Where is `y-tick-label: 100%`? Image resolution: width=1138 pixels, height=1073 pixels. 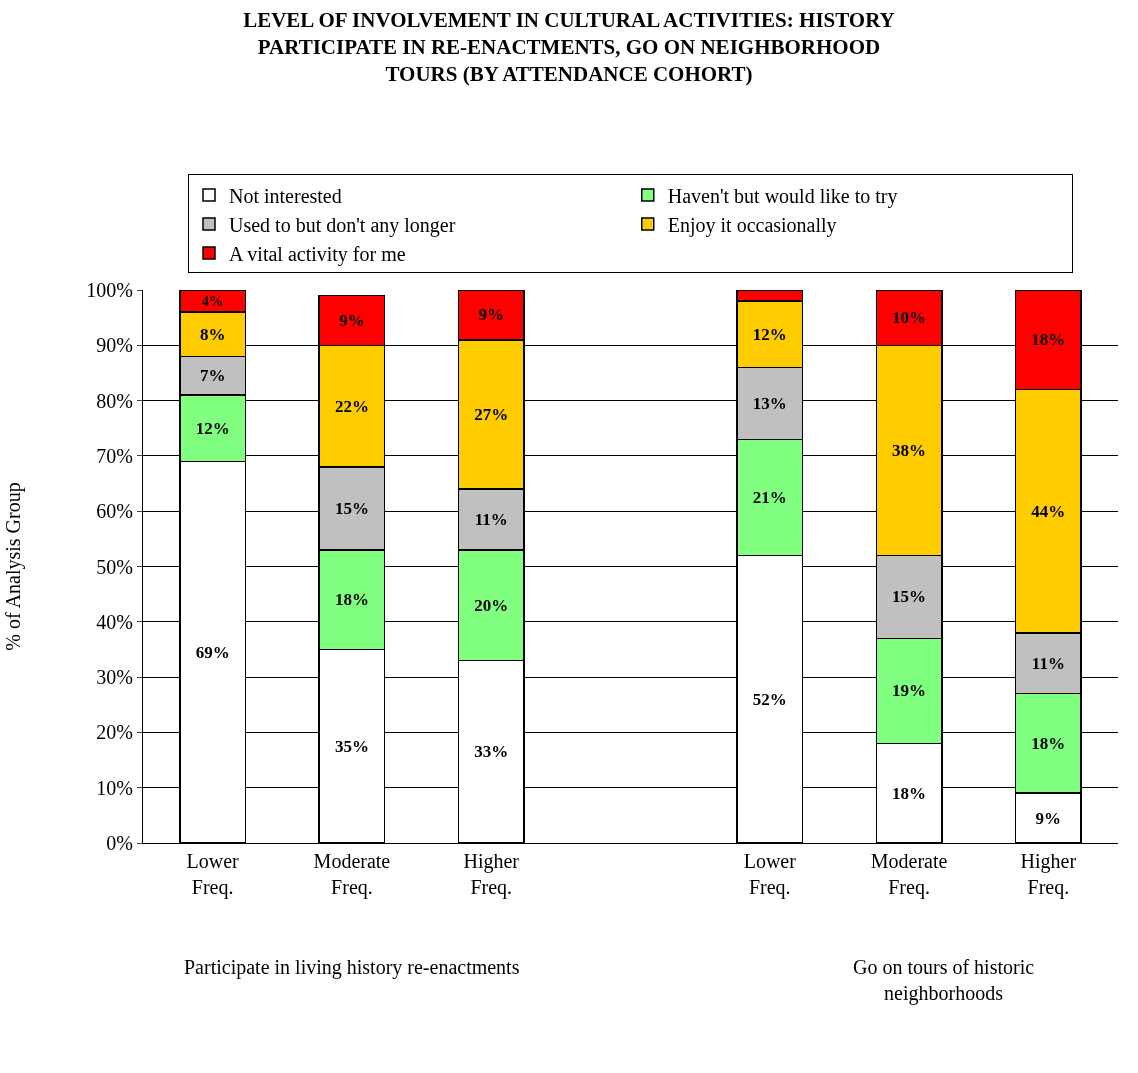 y-tick-label: 100% is located at coordinates (109, 290).